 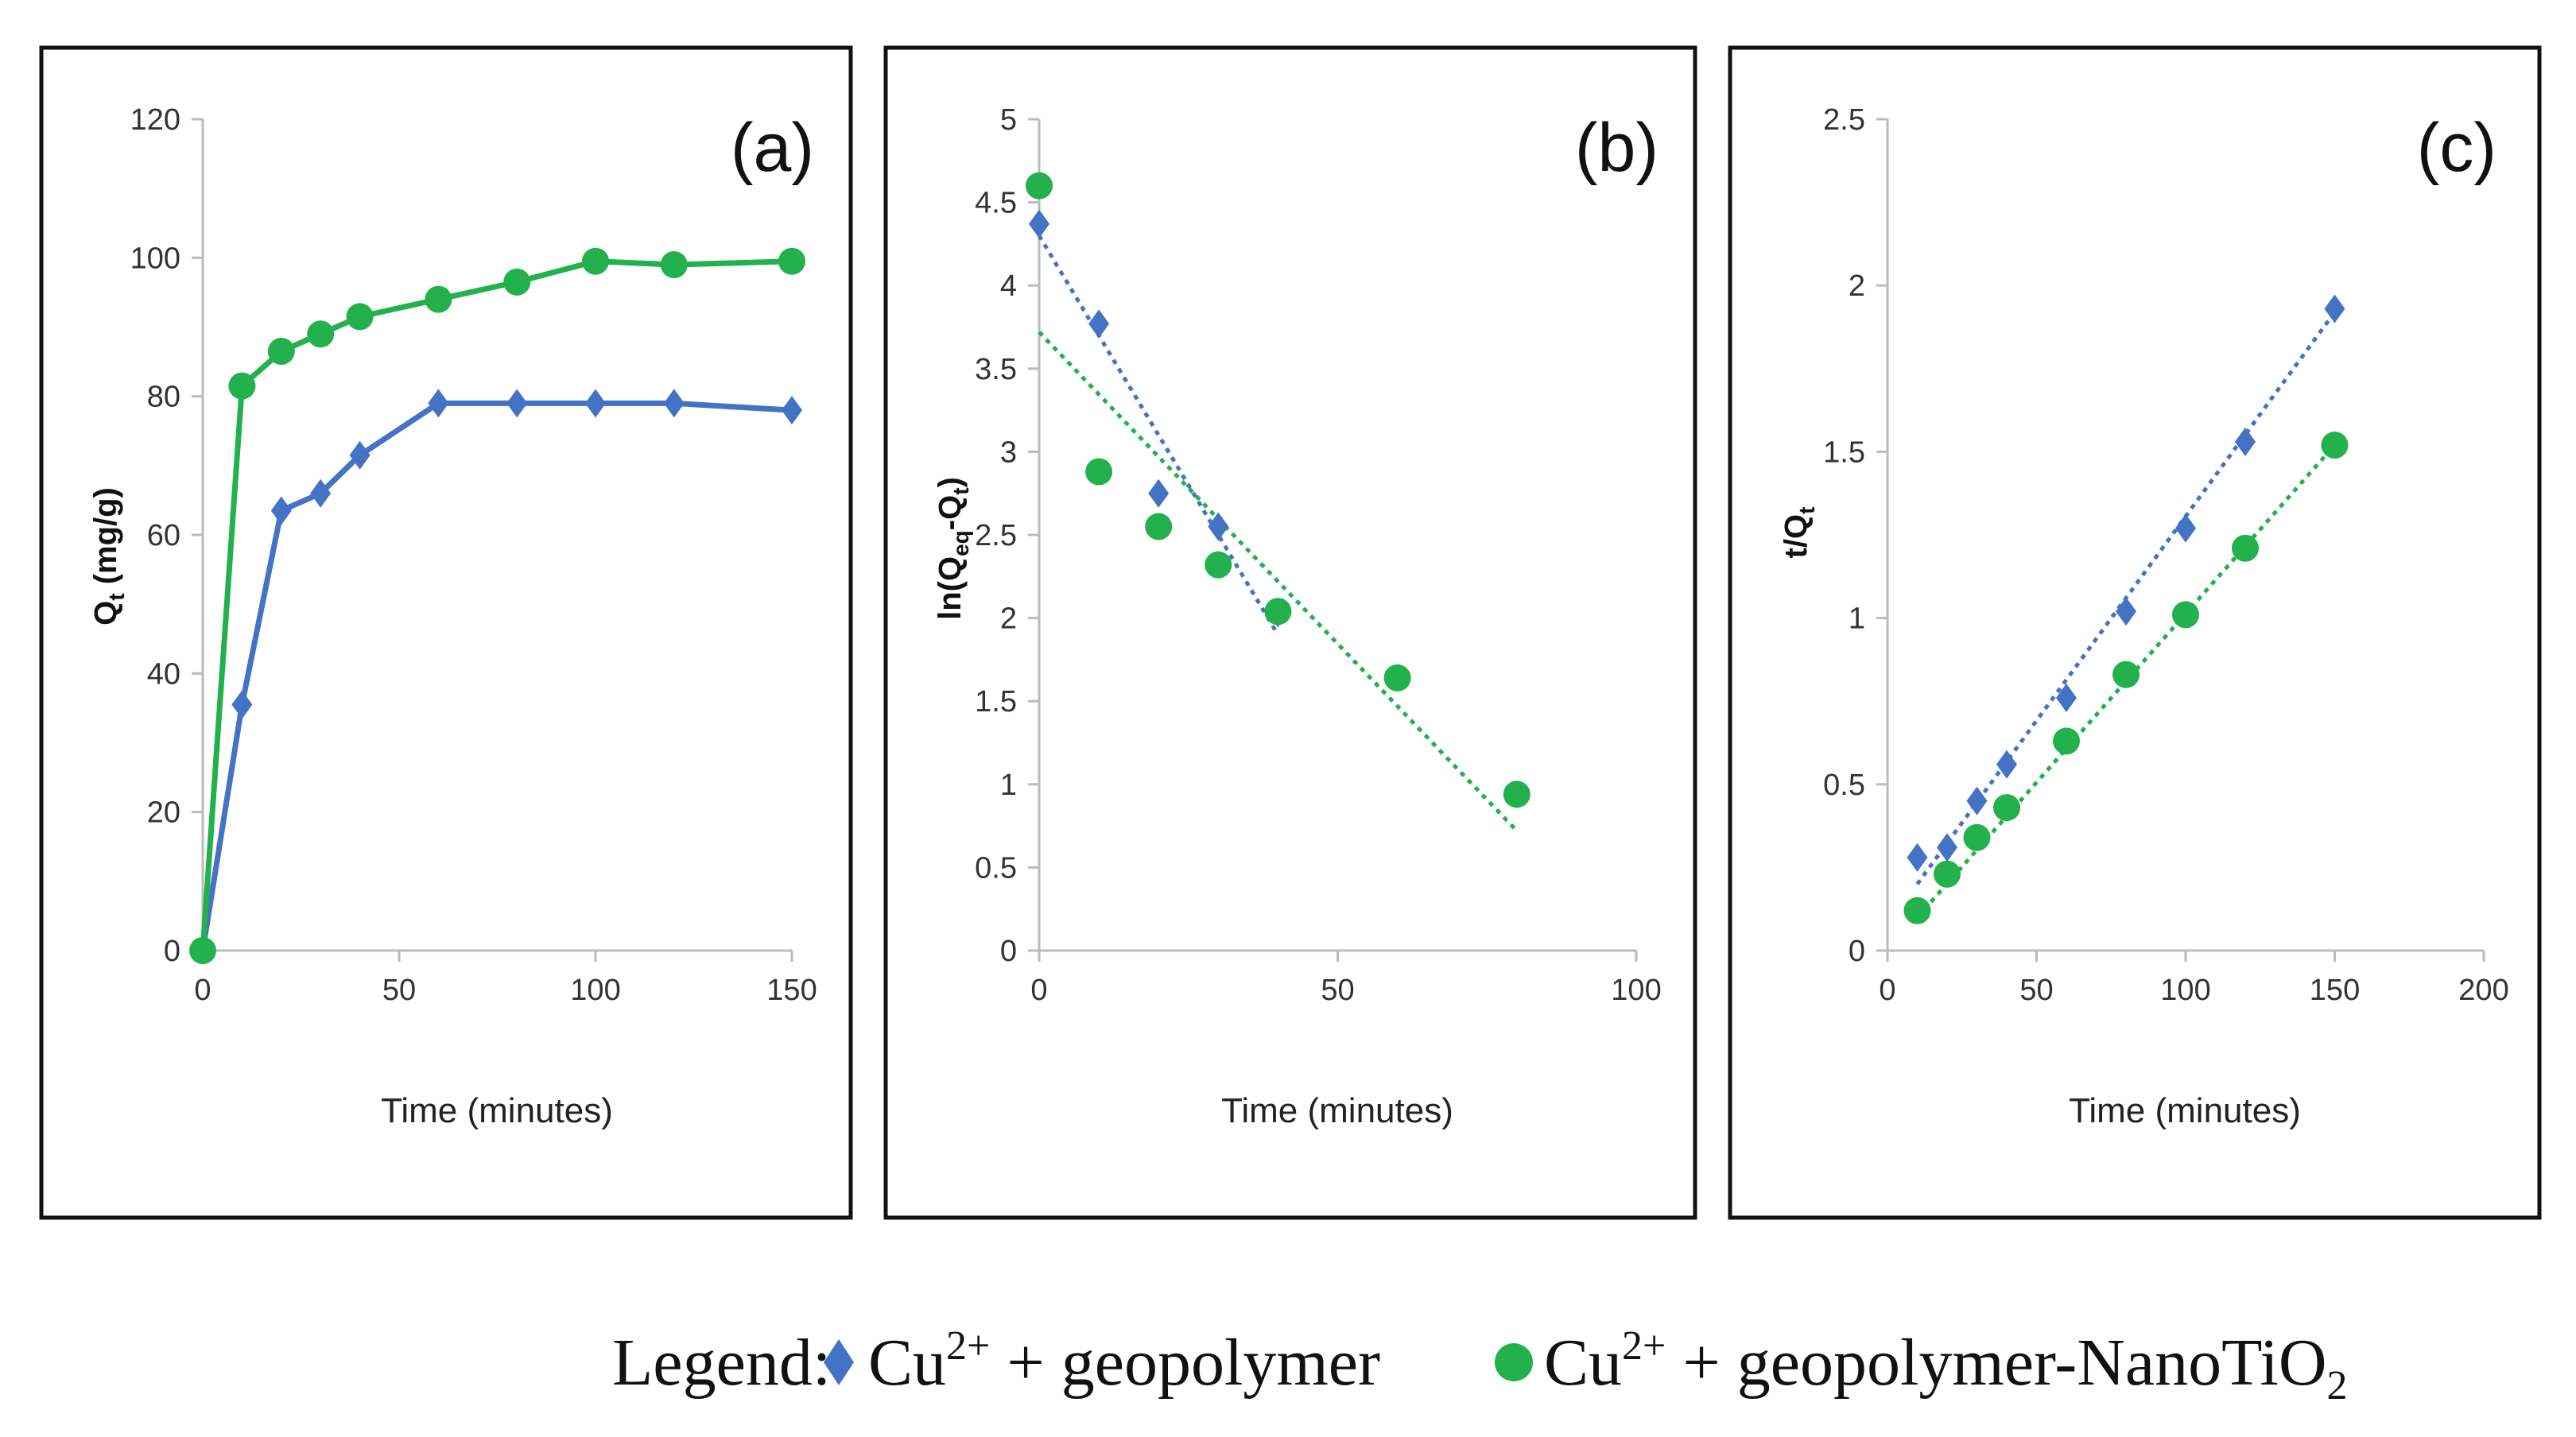 What do you see at coordinates (1008, 286) in the screenshot?
I see `panel-b-y-tick-label: 4` at bounding box center [1008, 286].